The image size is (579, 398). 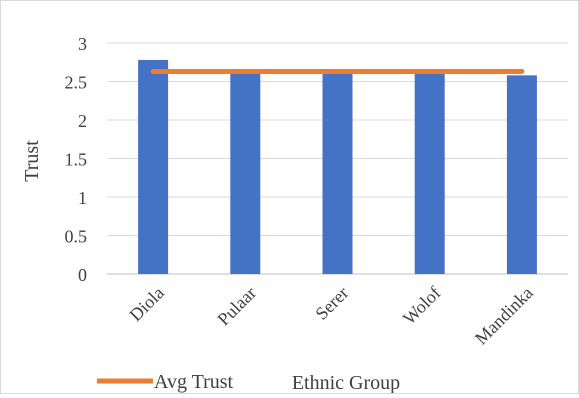 I want to click on x-tick-labels: Diola Pulaar Serer Wolof Mandinka, so click(x=331, y=316).